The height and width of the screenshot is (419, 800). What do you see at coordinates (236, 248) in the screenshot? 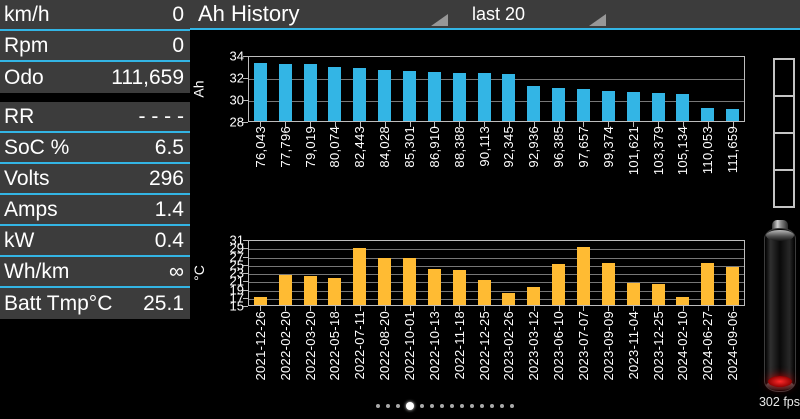
I see `batt-temp-y-tick-label: 29` at bounding box center [236, 248].